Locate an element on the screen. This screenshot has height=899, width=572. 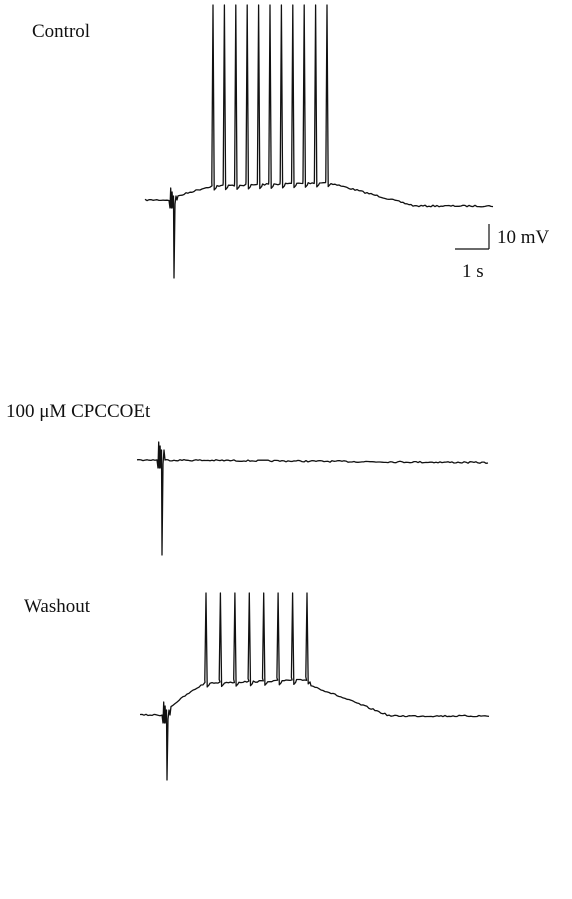
time-label: 1 s is located at coordinates (473, 271).